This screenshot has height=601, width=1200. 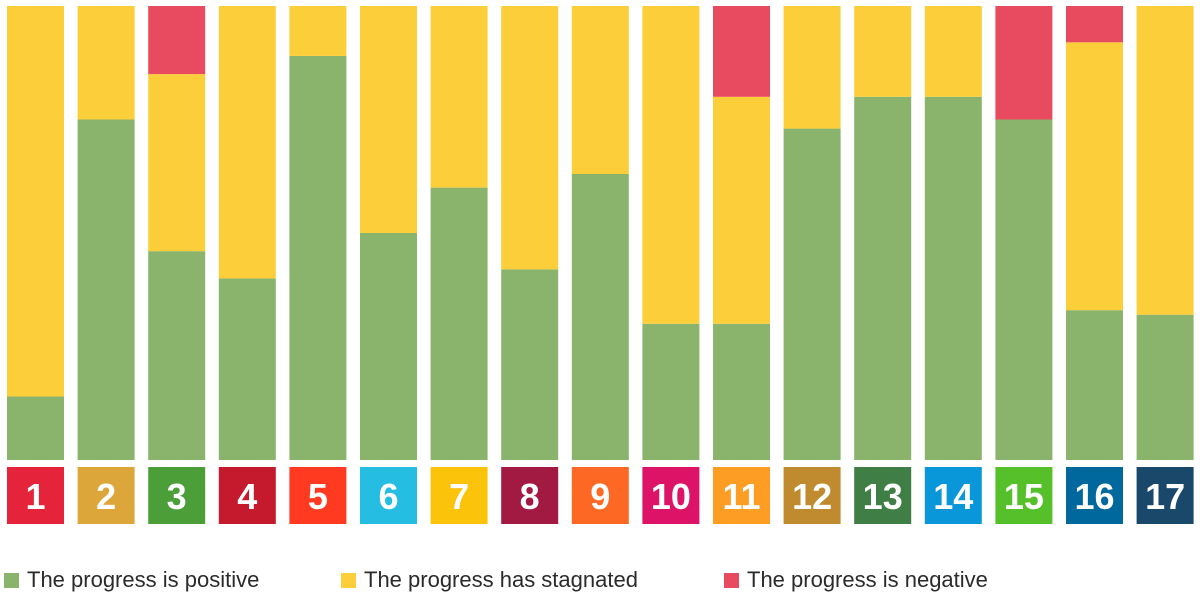 I want to click on legend-label-positive: The progress is positive, so click(x=143, y=579).